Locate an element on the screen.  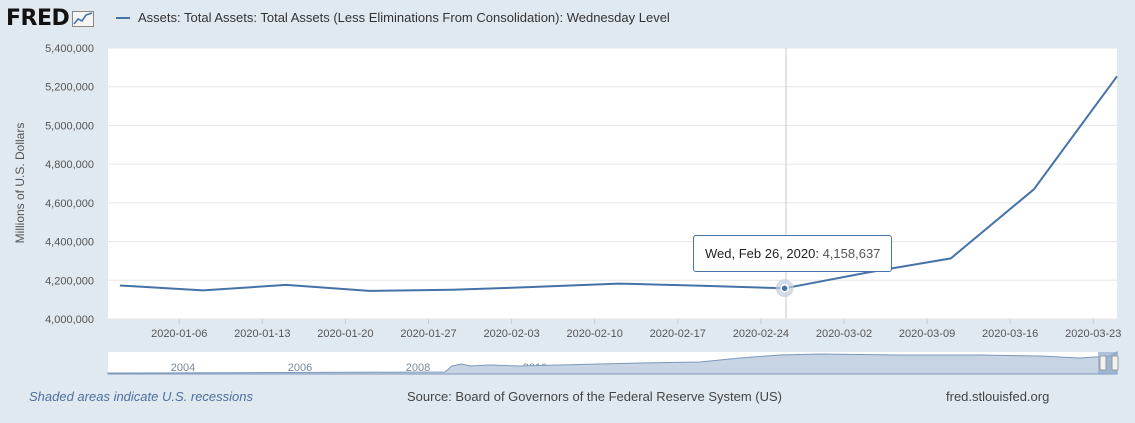
navigator-left-handle is located at coordinates (1103, 363).